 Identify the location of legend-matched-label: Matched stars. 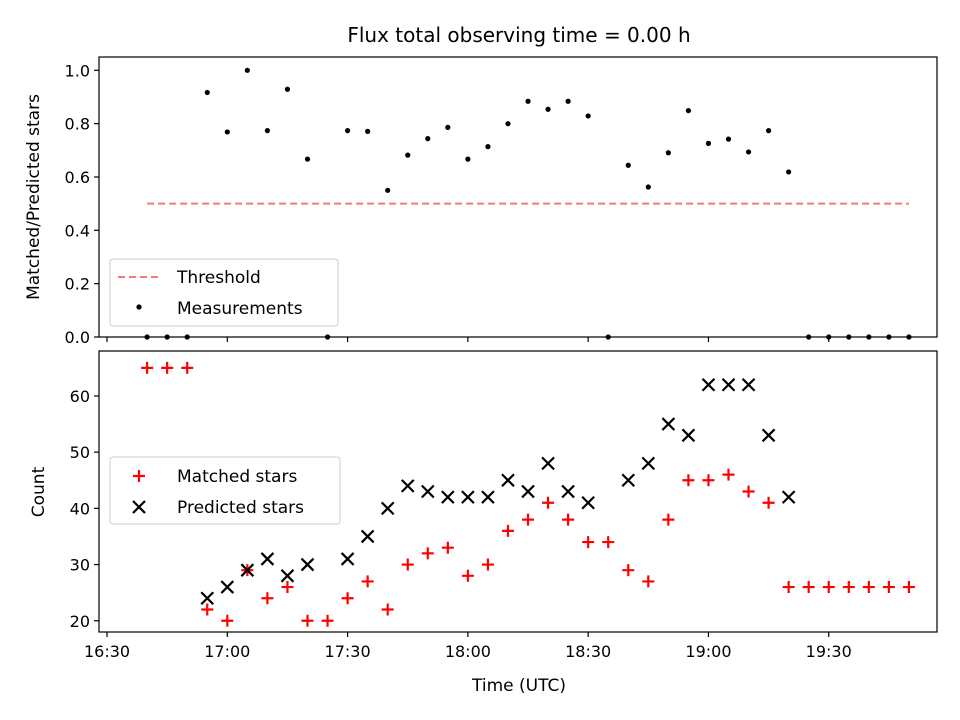
(237, 477).